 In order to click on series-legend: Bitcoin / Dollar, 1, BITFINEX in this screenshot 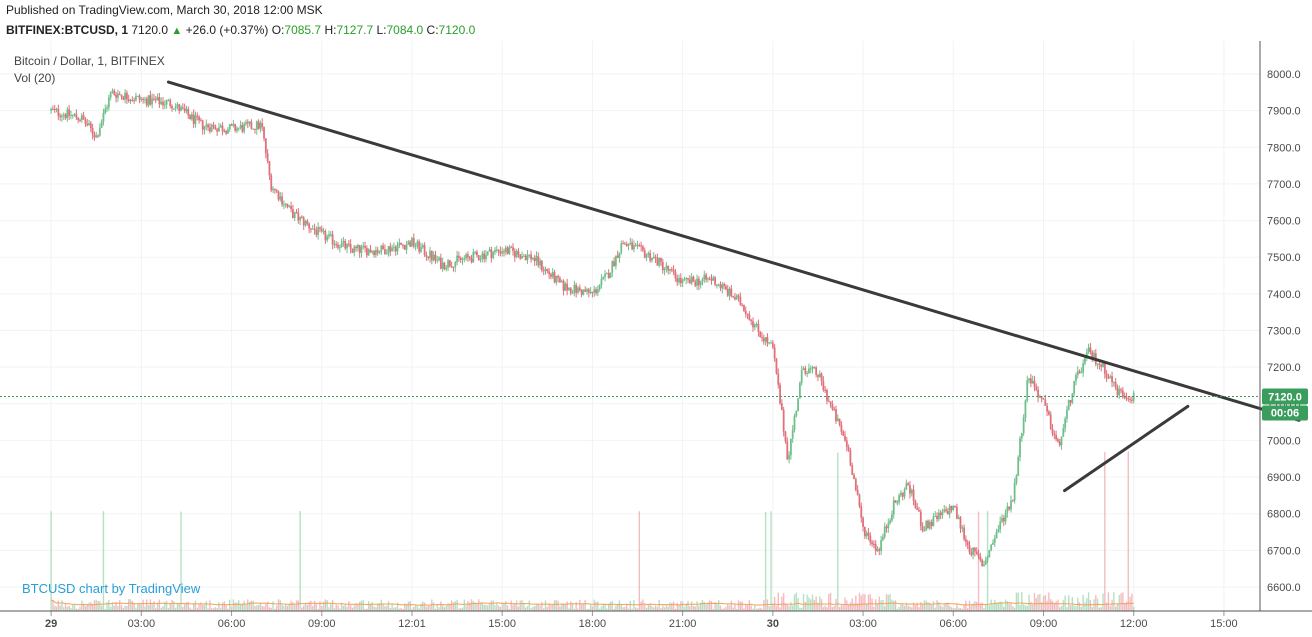, I will do `click(89, 61)`.